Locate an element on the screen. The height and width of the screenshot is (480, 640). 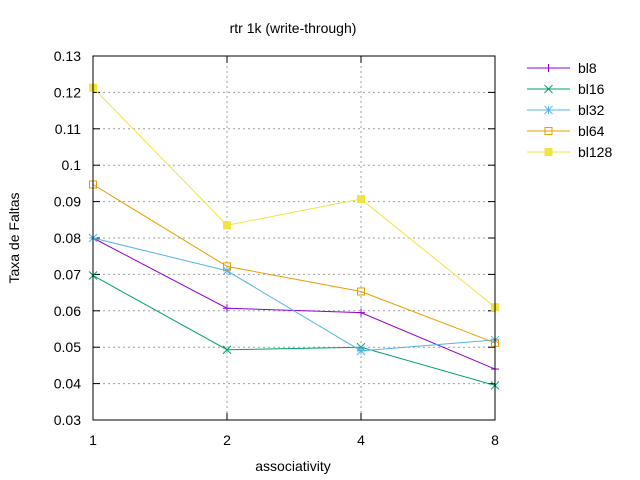
series-line is located at coordinates (294, 330).